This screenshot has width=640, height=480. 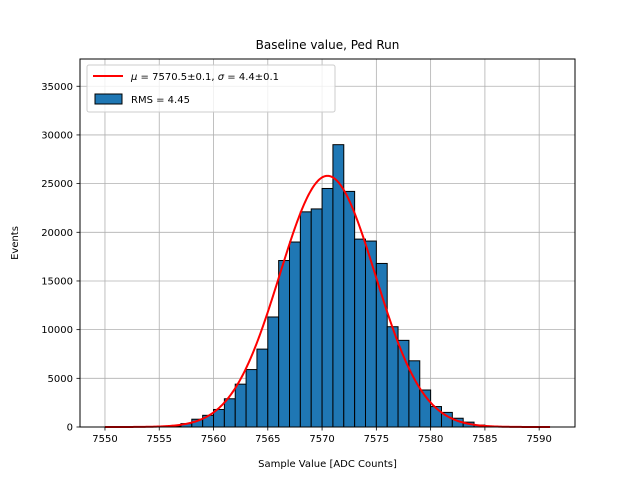 What do you see at coordinates (57, 135) in the screenshot?
I see `y-tick-label: 30000` at bounding box center [57, 135].